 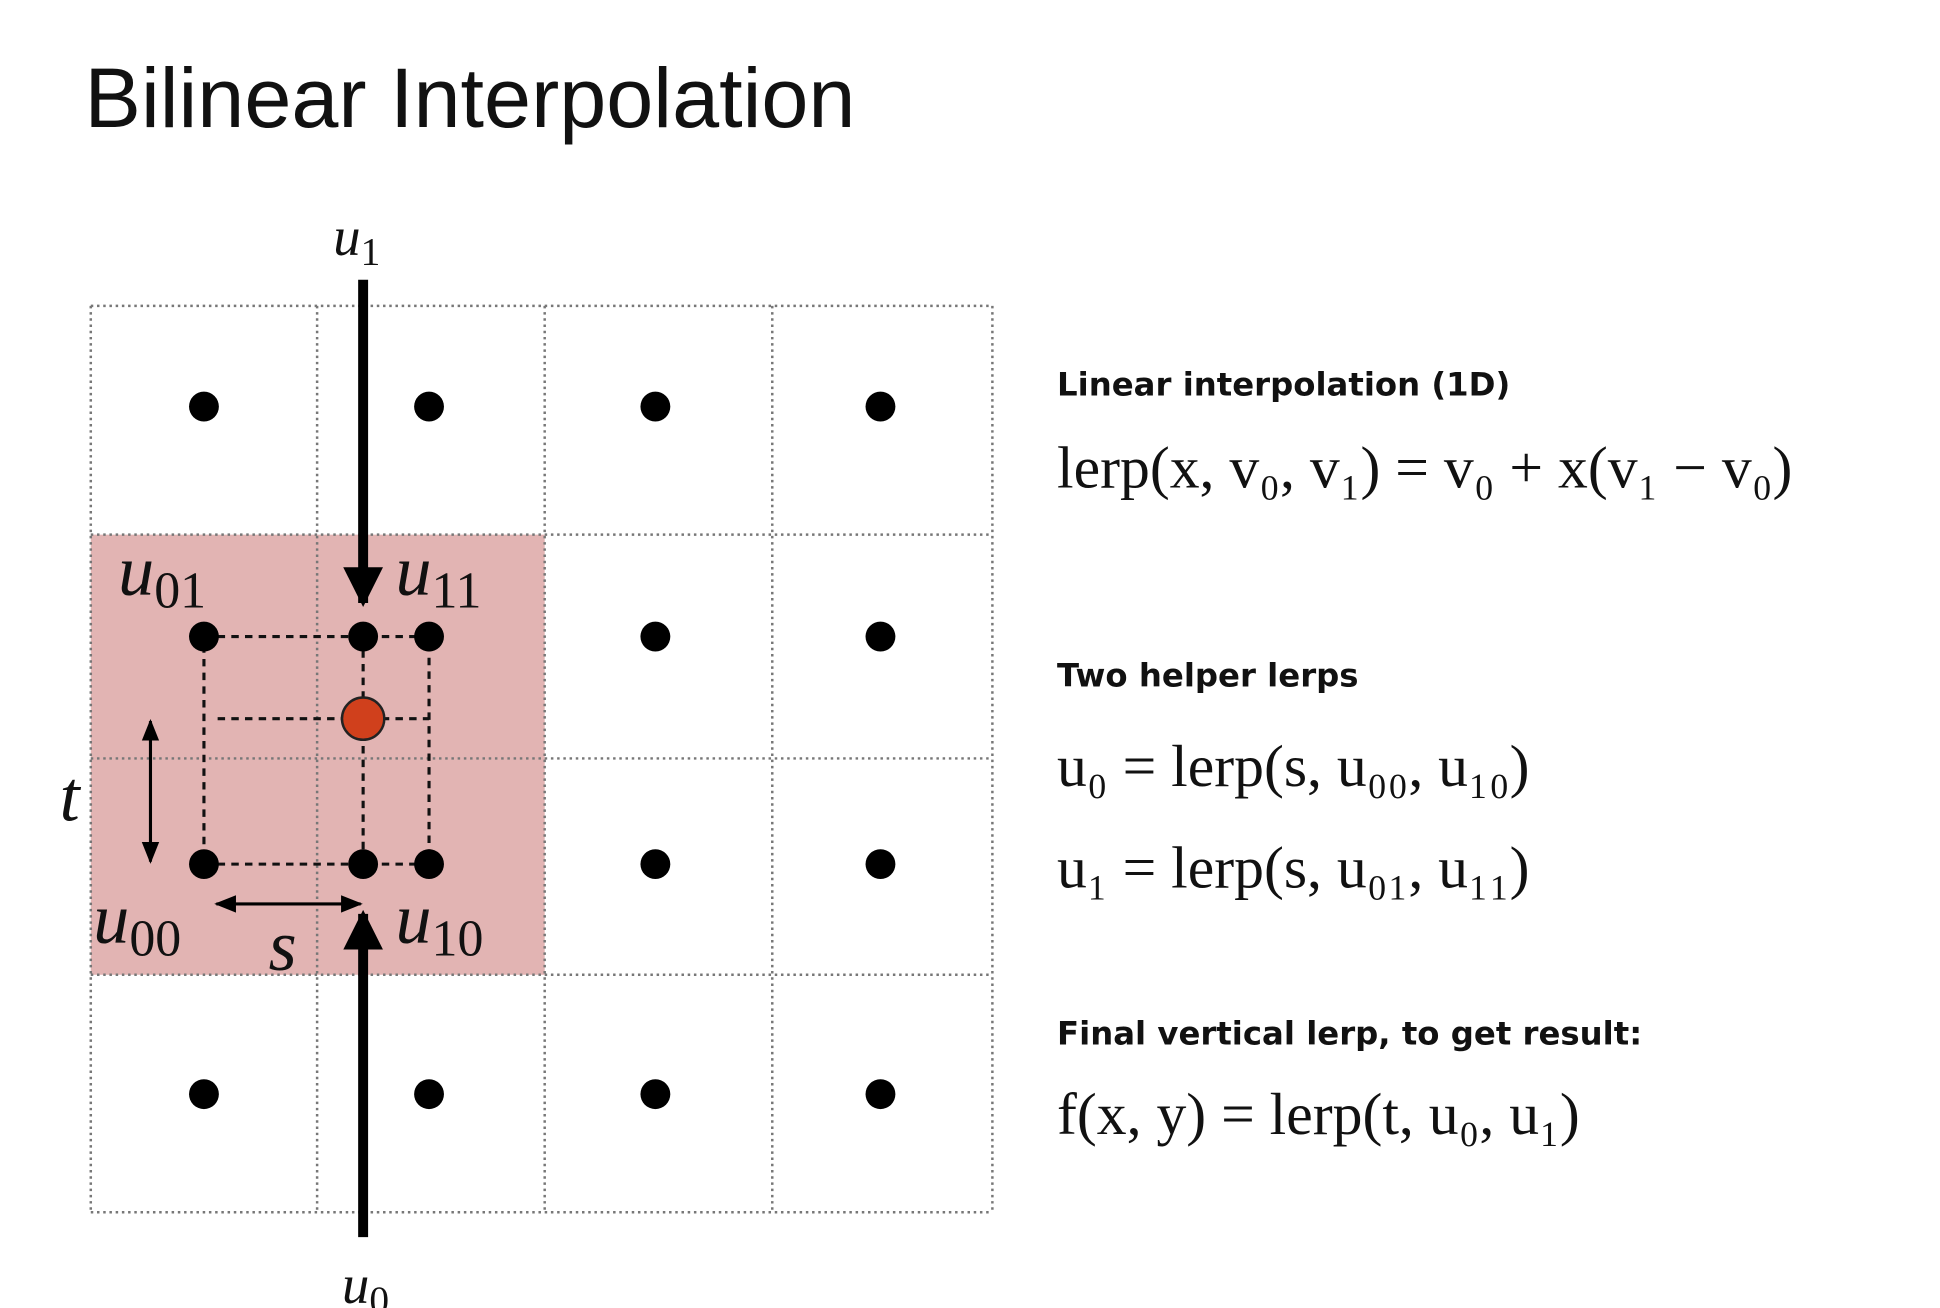 What do you see at coordinates (155, 938) in the screenshot?
I see `label-subscript: 00` at bounding box center [155, 938].